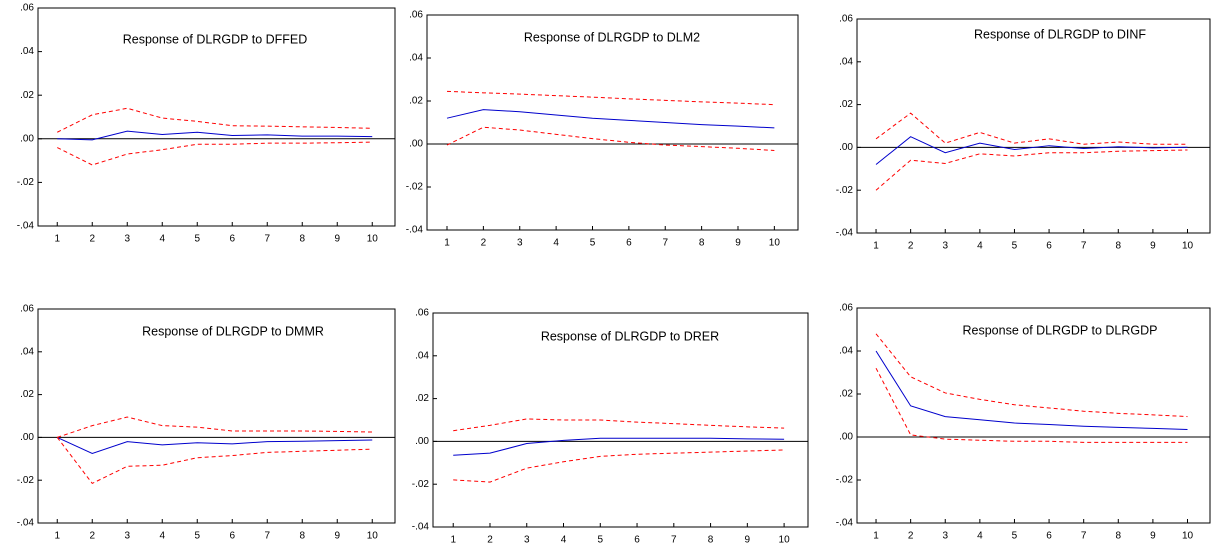 This screenshot has height=549, width=1213. I want to click on chart-title: Response of DLRGDP to DLRGDP, so click(1060, 330).